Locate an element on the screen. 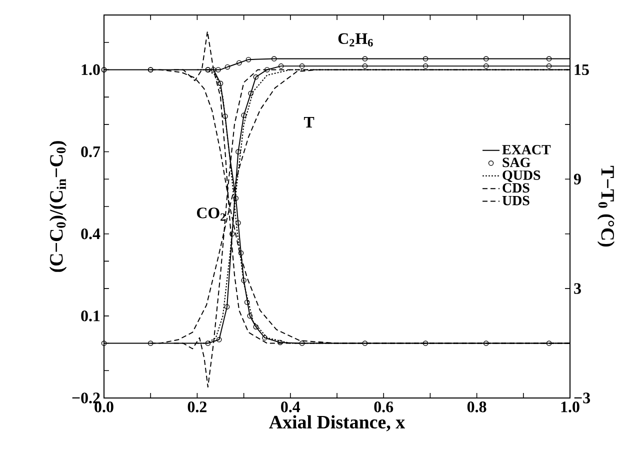 Image resolution: width=638 pixels, height=459 pixels. y-tick-label: −0.2 is located at coordinates (86, 398).